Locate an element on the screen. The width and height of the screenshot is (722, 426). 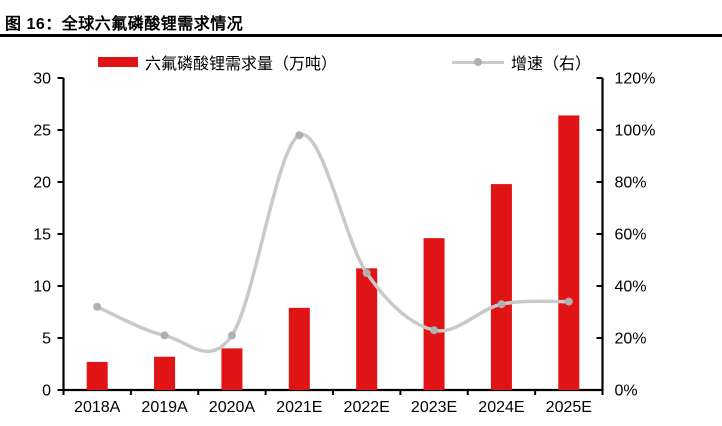
growth-marker-2018A is located at coordinates (97, 306).